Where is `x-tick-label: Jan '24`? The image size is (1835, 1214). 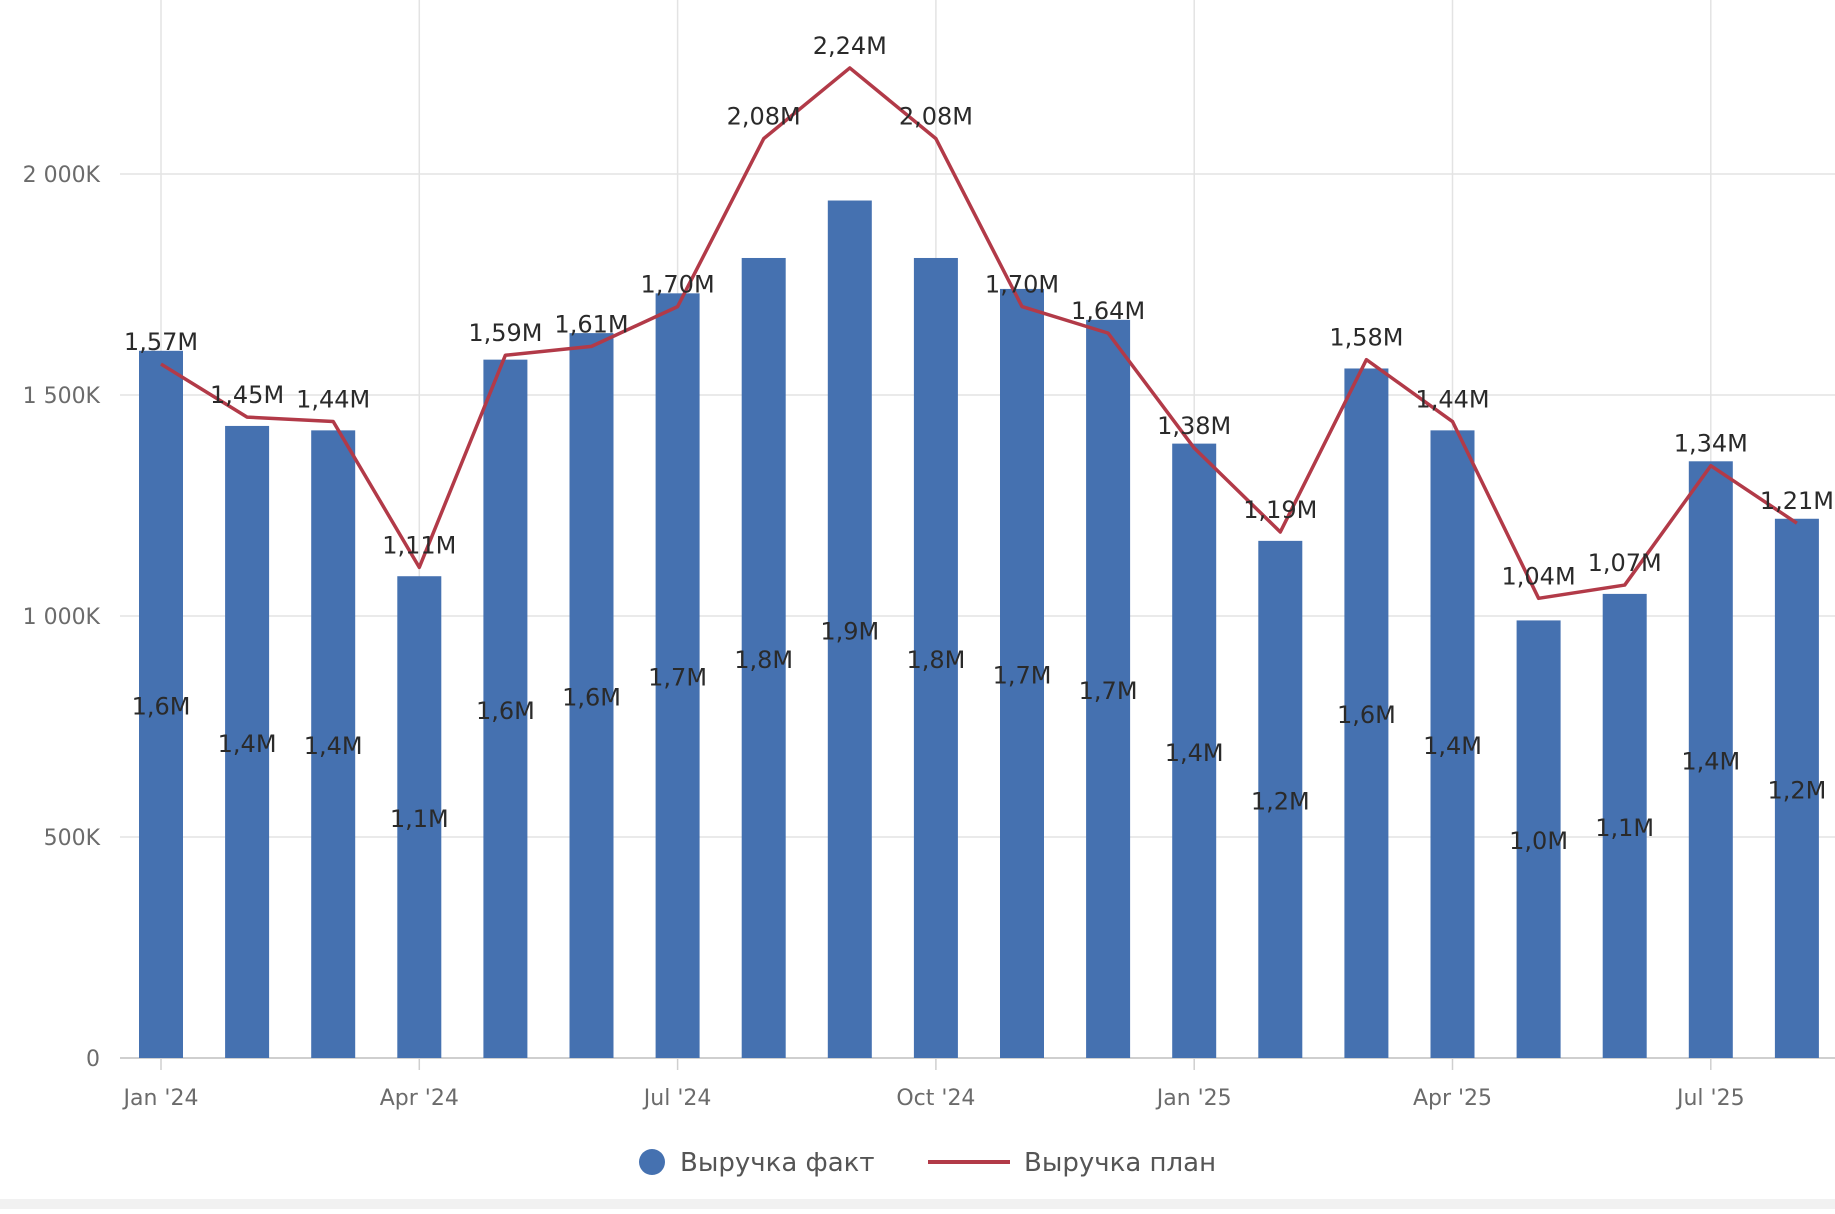
x-tick-label: Jan '24 is located at coordinates (160, 1098).